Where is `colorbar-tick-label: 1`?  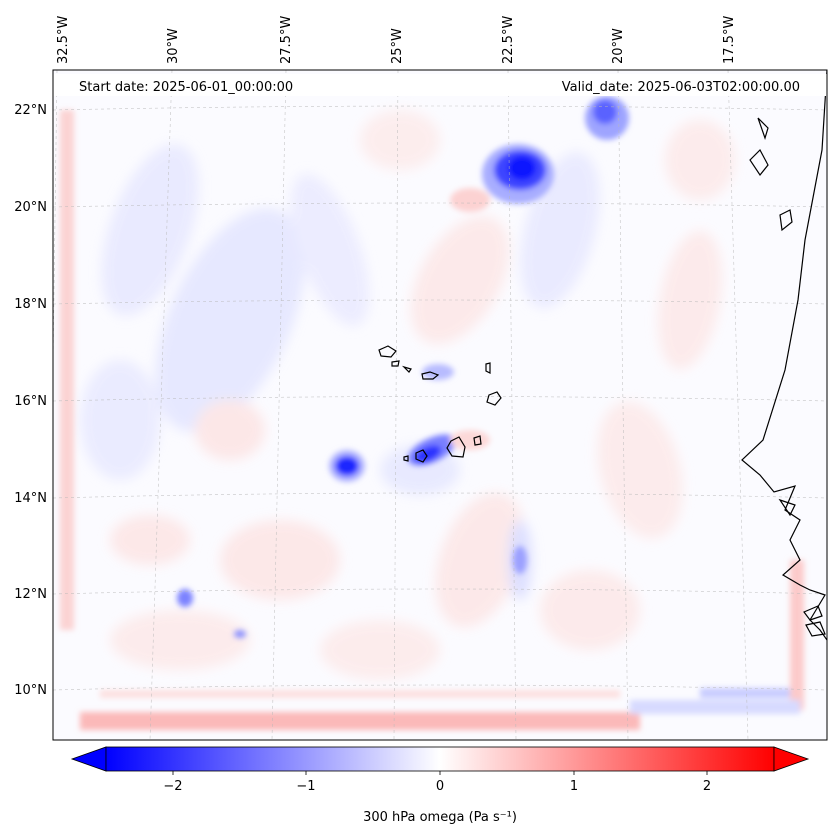
colorbar-tick-label: 1 is located at coordinates (574, 786).